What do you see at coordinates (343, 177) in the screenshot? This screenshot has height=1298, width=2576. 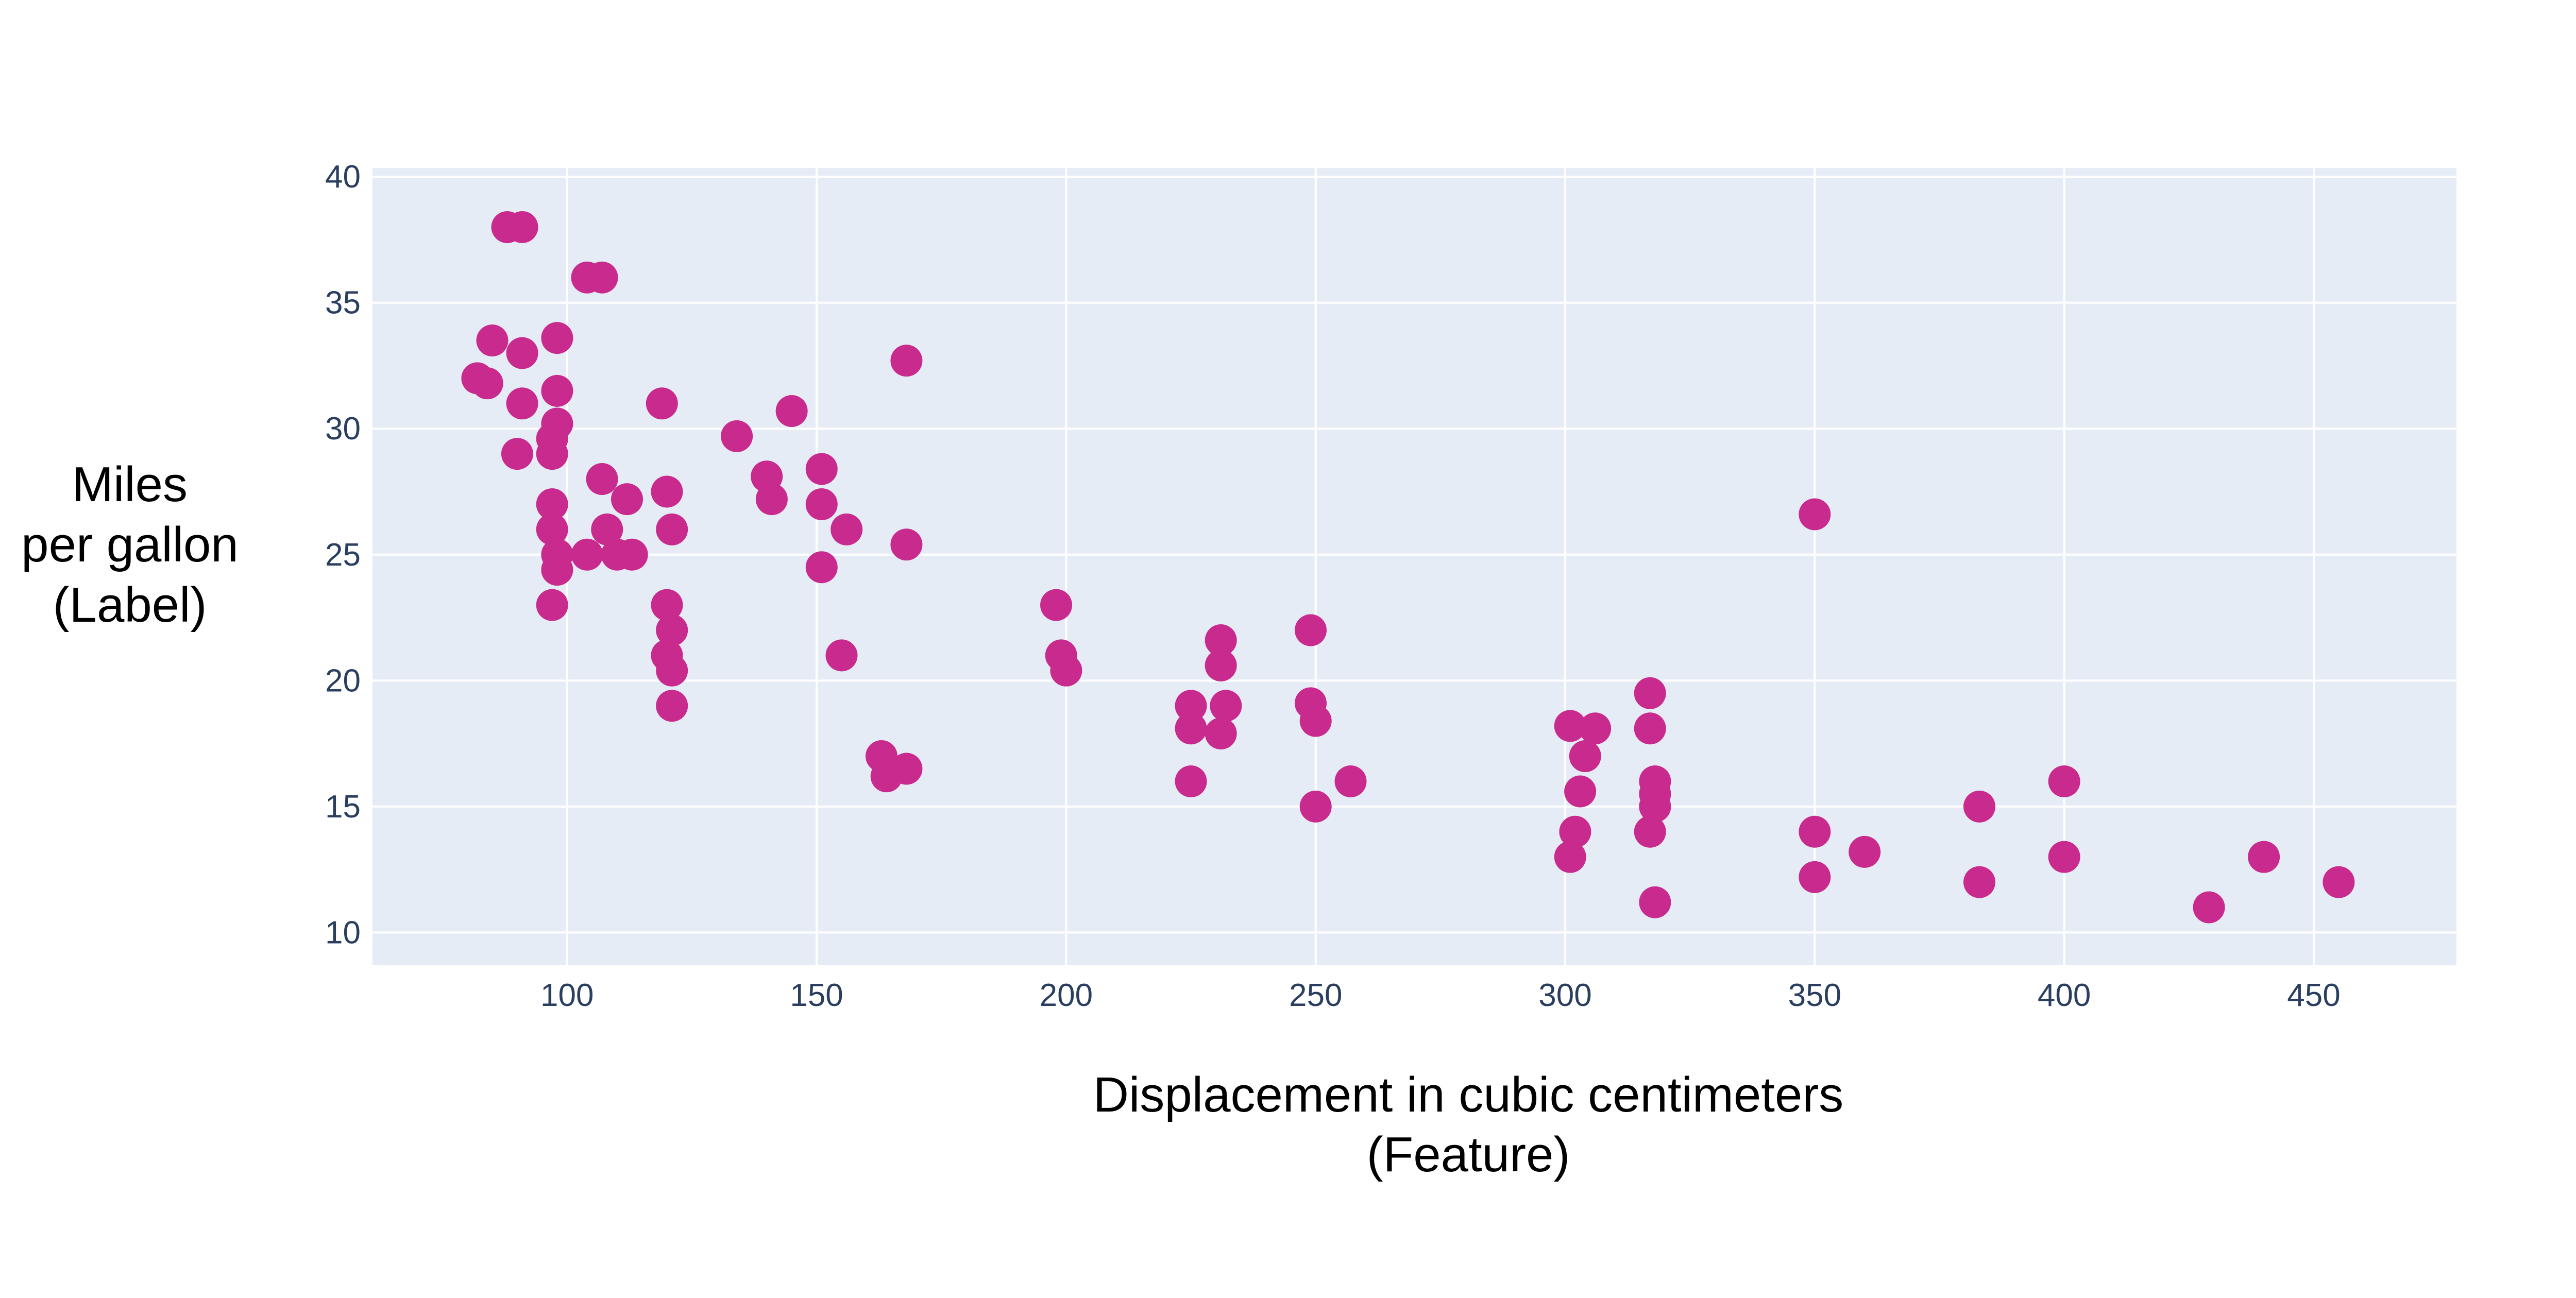 I see `y-tick-label: 40` at bounding box center [343, 177].